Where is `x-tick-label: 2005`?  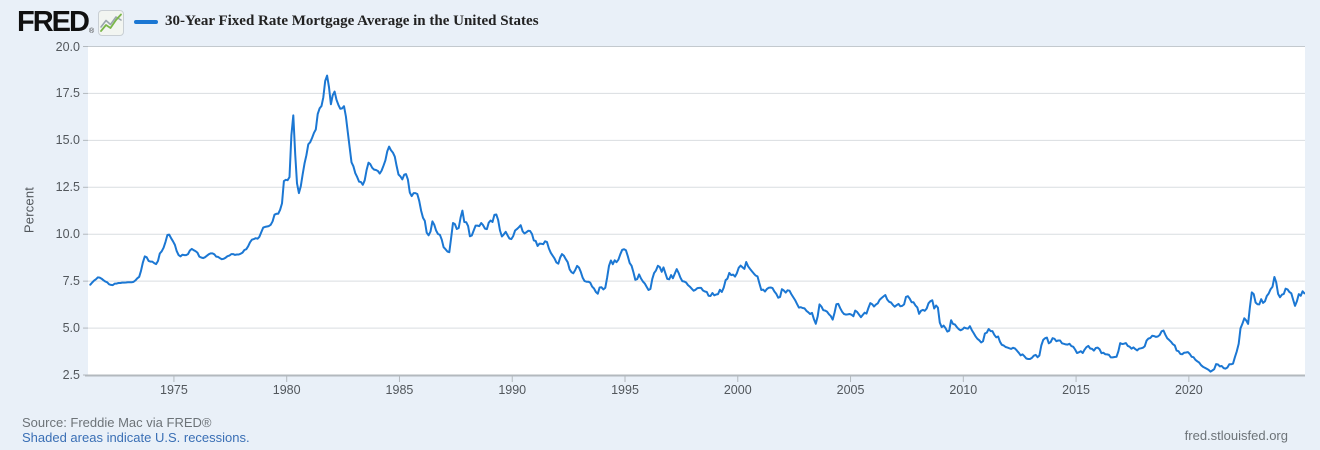 x-tick-label: 2005 is located at coordinates (850, 390).